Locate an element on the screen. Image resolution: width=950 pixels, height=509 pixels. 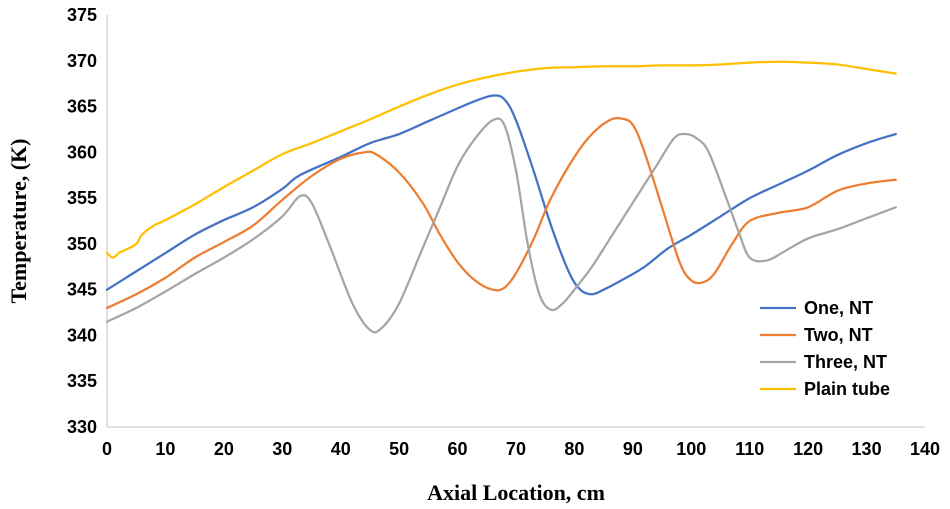
y-tick-label: 365 is located at coordinates (82, 107).